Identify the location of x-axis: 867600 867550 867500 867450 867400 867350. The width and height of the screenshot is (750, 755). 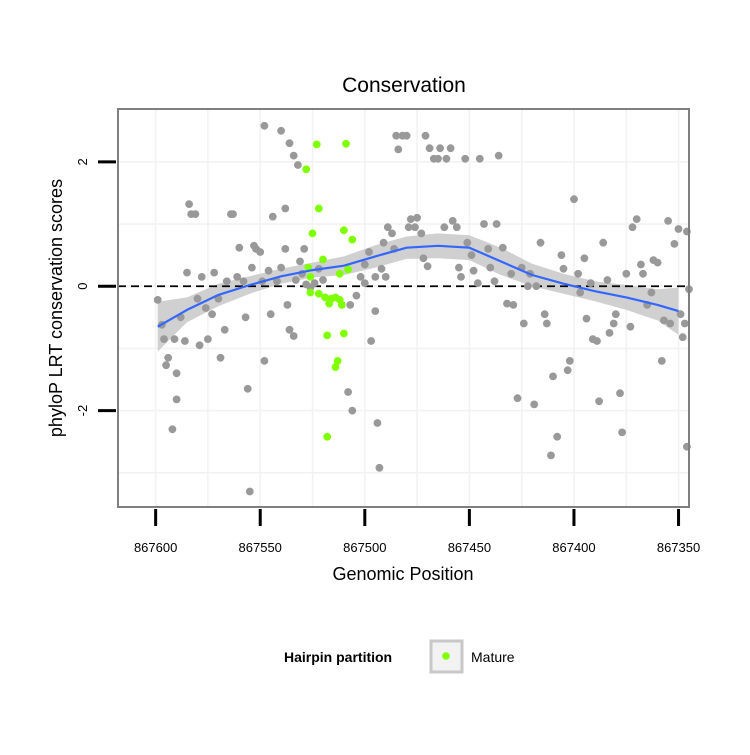
(417, 532).